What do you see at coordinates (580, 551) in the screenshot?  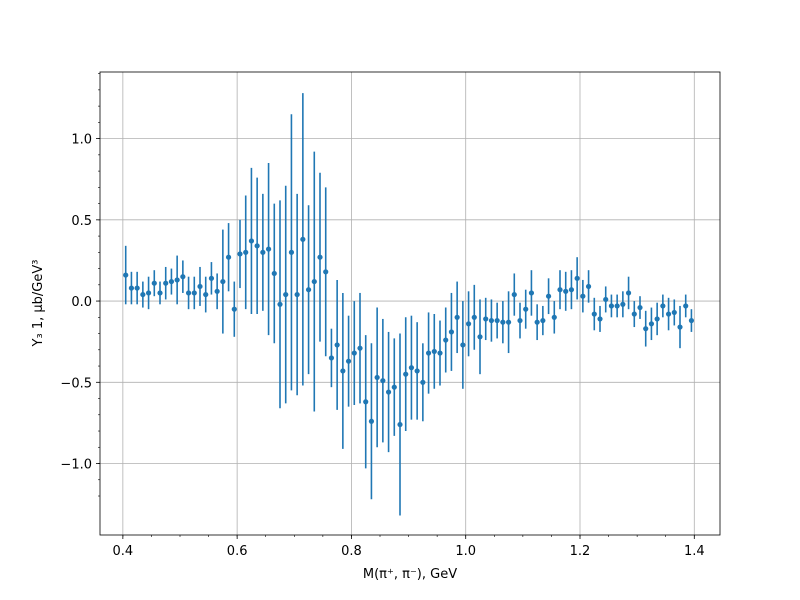 I see `x-tick-label: 1.2` at bounding box center [580, 551].